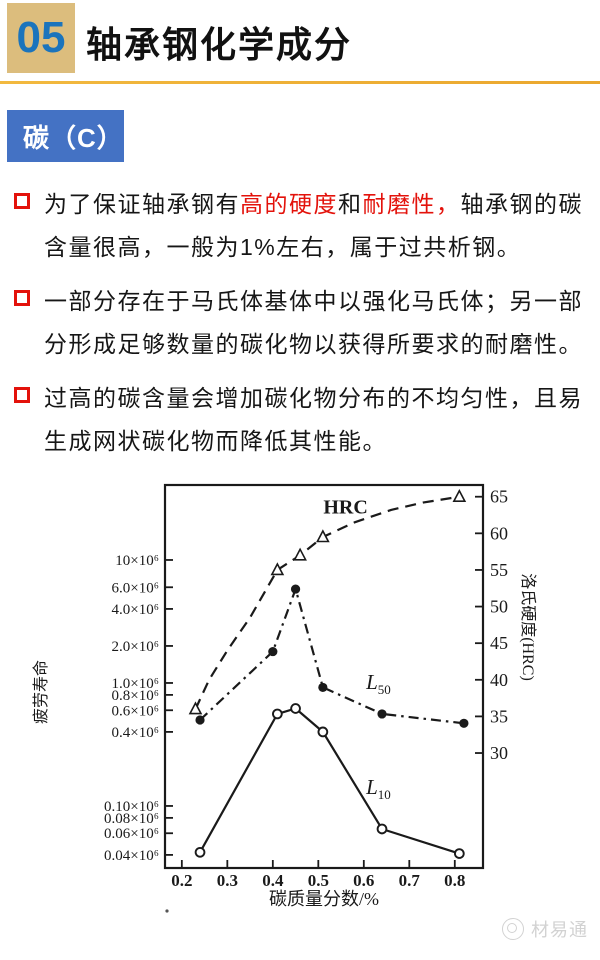  I want to click on bullet-text-segment: 过高的碳含量会增加碳化物分布的不均匀性，且易生成网状碳化物而降低其性能。, so click(313, 419).